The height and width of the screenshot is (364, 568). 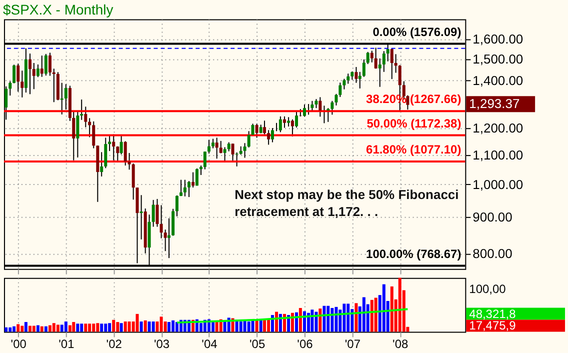 I want to click on x-tick-label: '04, so click(x=210, y=344).